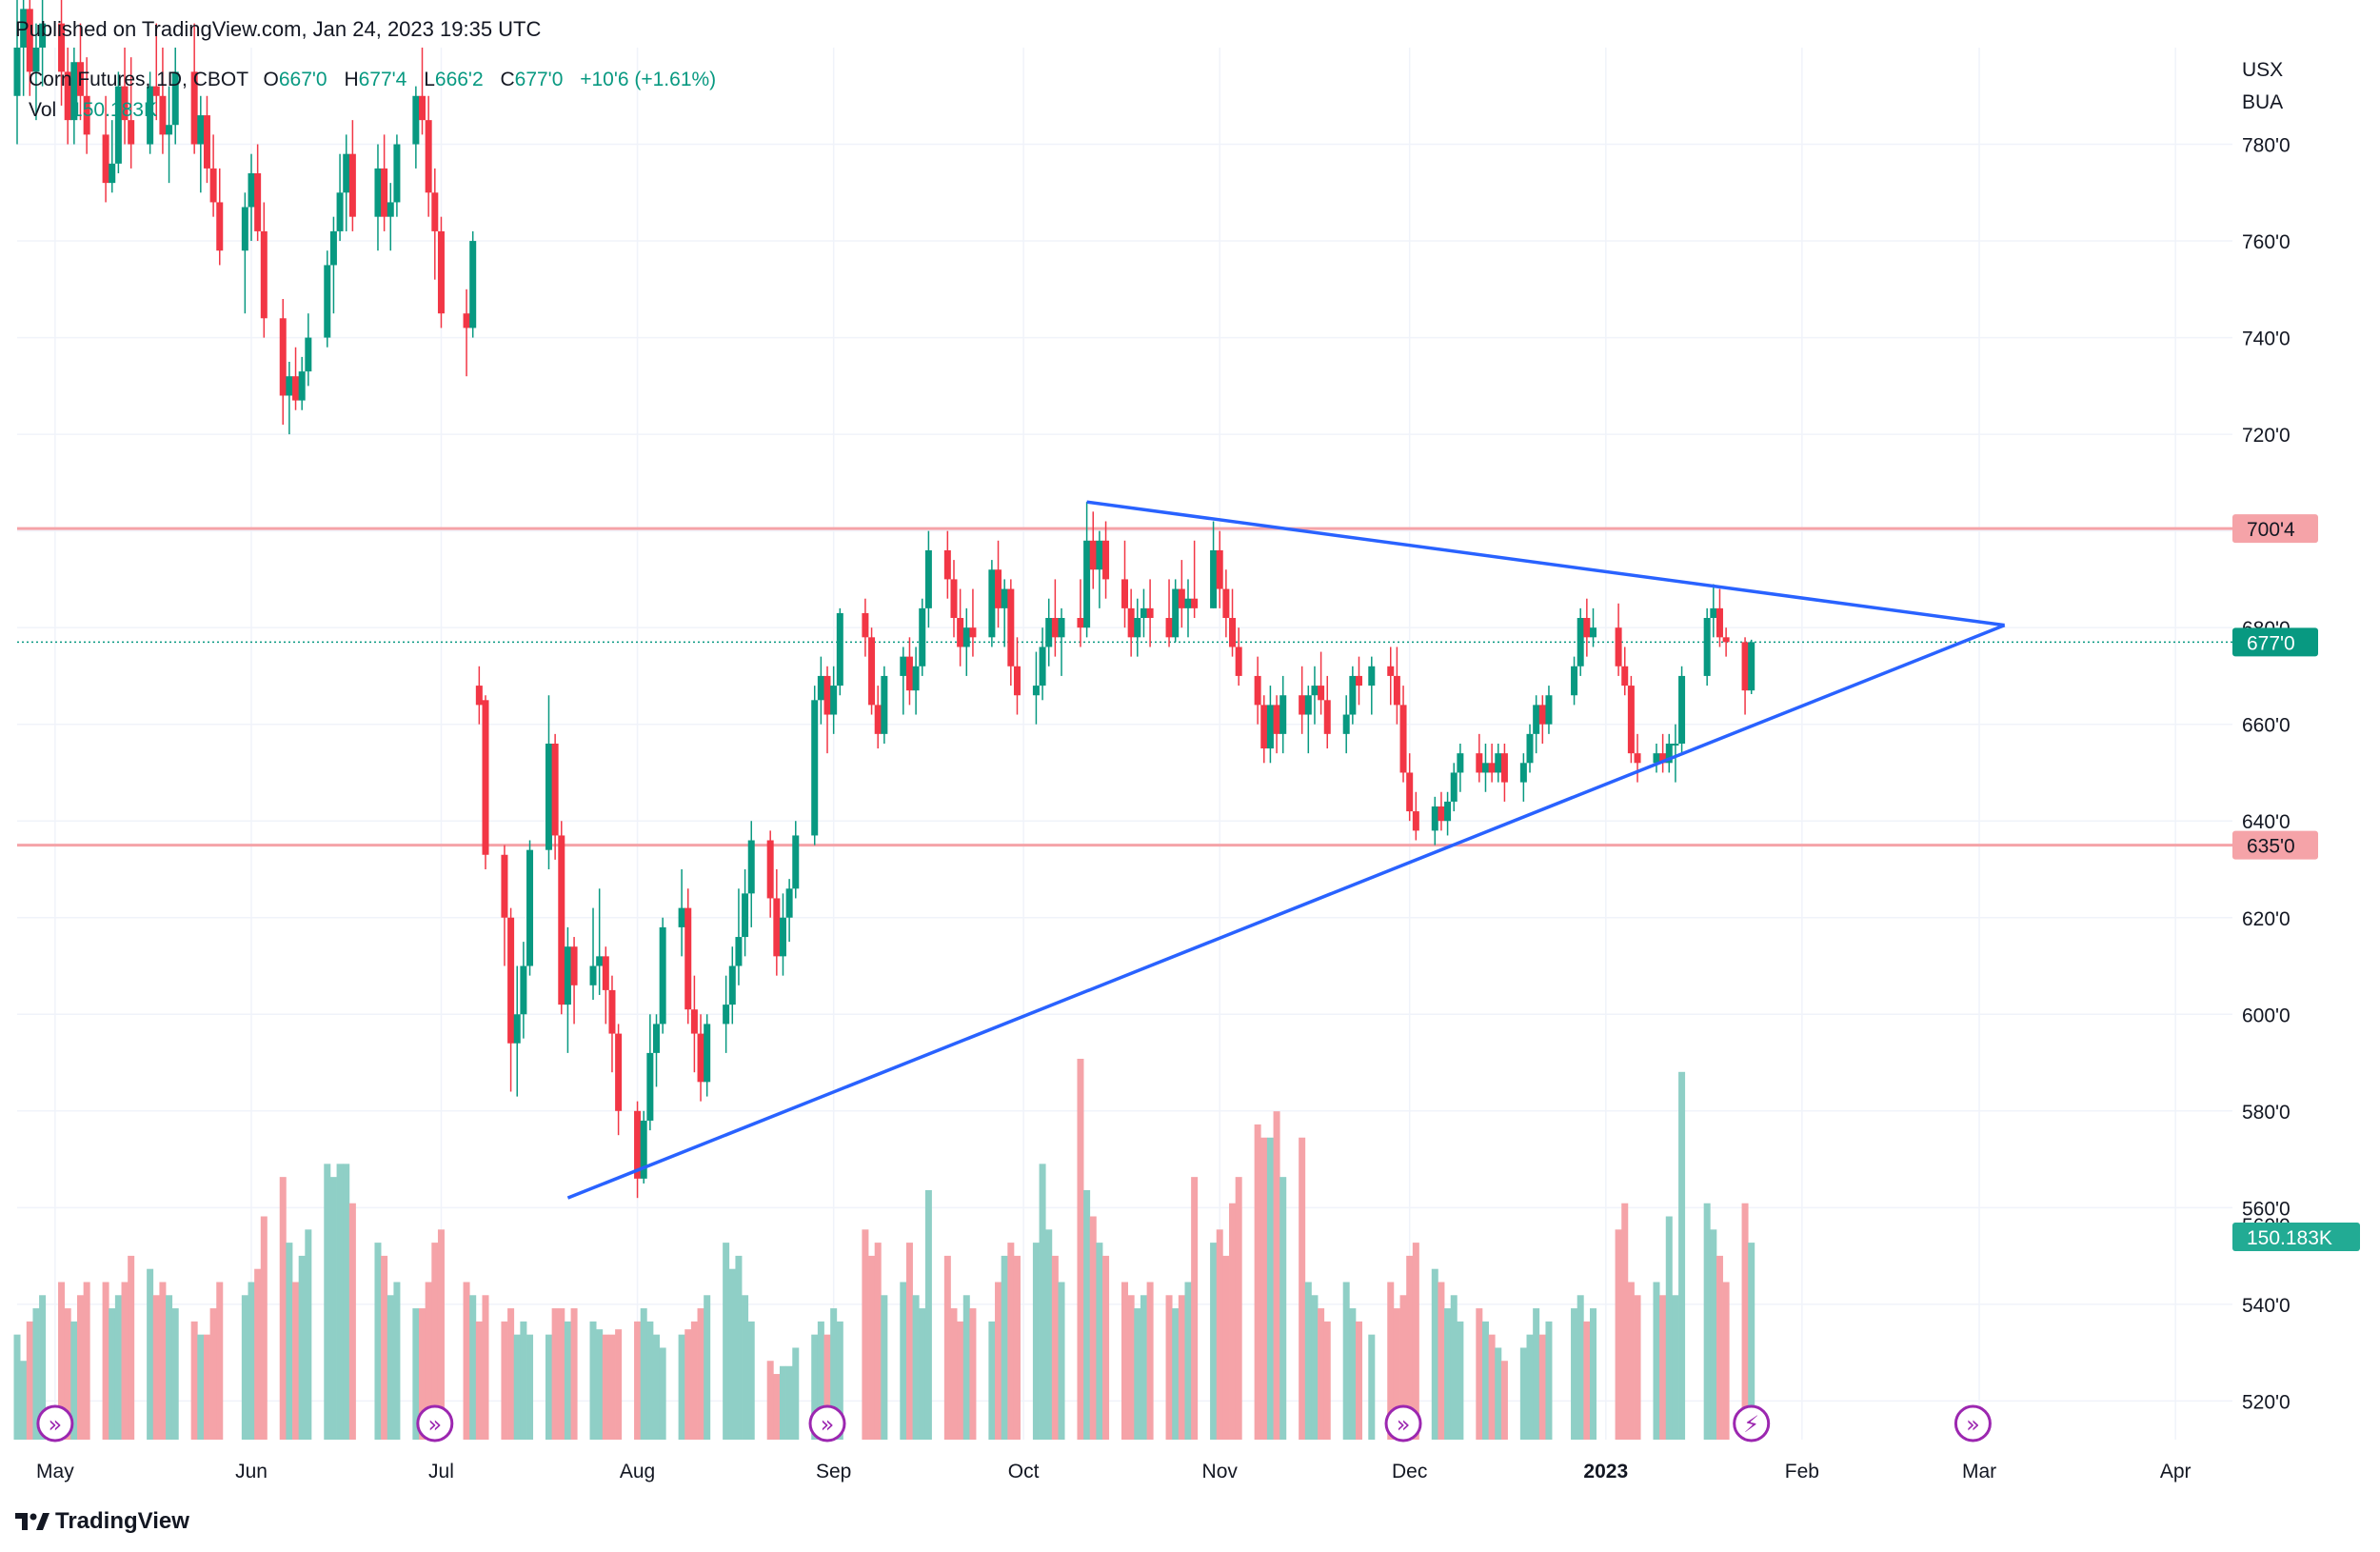 This screenshot has width=2380, height=1552. What do you see at coordinates (138, 80) in the screenshot?
I see `symbol-name: Corn Futures, 1D, CBOT` at bounding box center [138, 80].